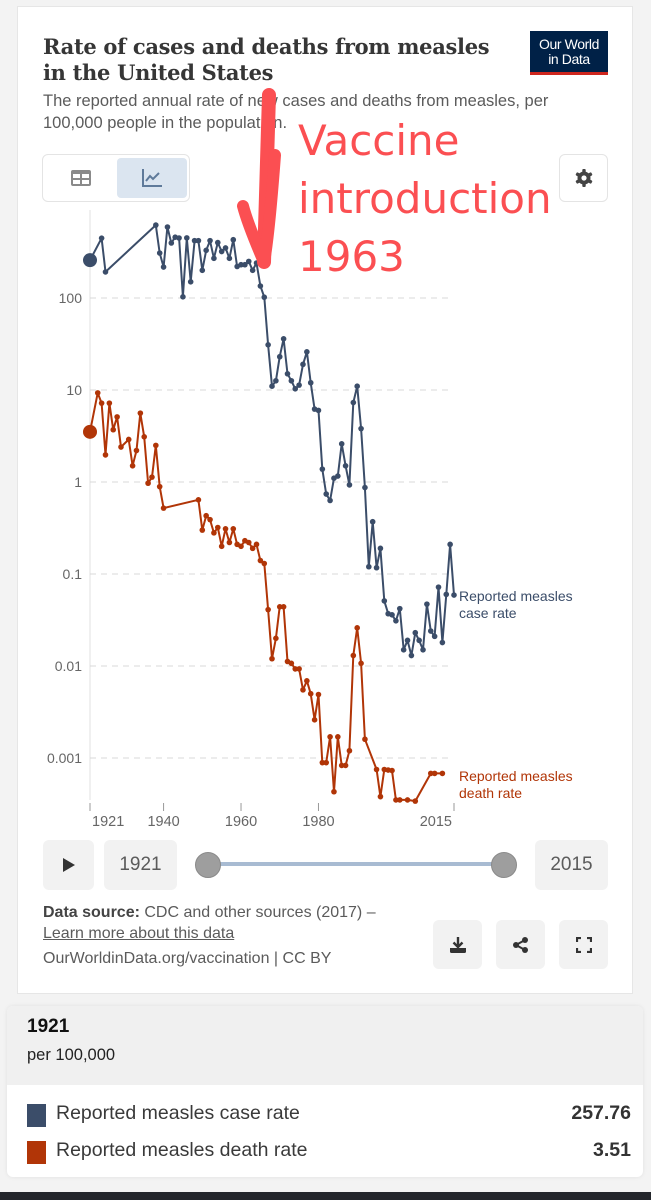  Describe the element at coordinates (272, 816) in the screenshot. I see `x-axis-ticks: 1921 1940 1960 1980 2015` at that location.